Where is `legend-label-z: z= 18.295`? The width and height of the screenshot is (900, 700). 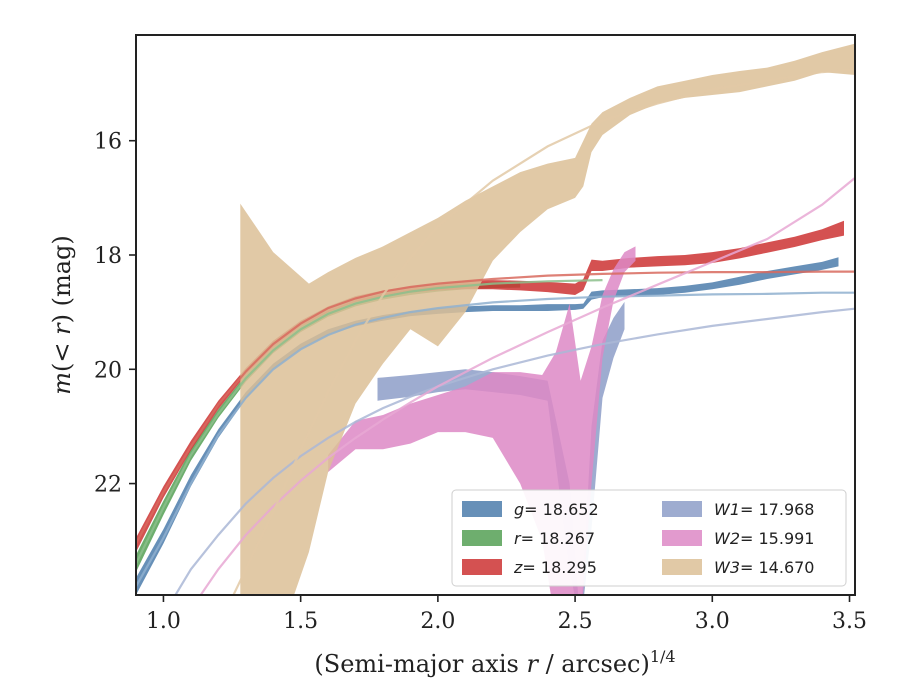
legend-label-z: z= 18.295 is located at coordinates (555, 567).